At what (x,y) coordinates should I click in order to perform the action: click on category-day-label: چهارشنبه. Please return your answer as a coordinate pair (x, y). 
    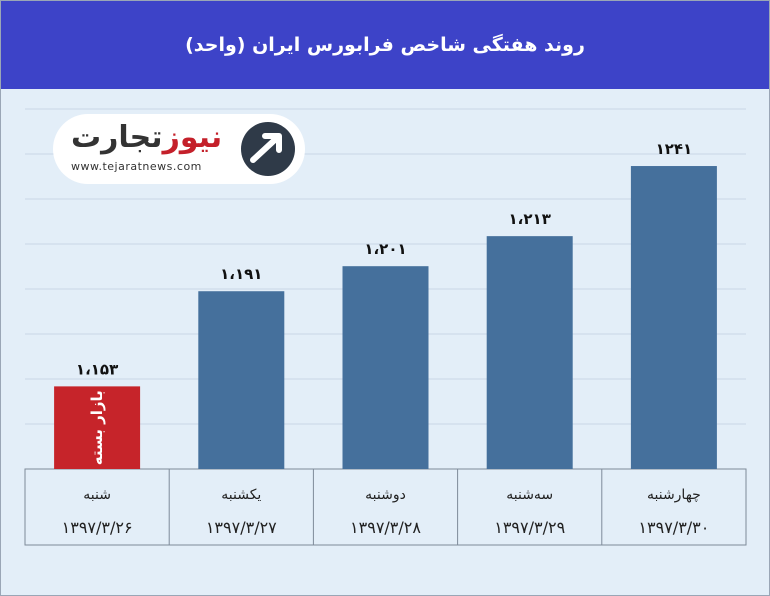
    Looking at the image, I should click on (674, 495).